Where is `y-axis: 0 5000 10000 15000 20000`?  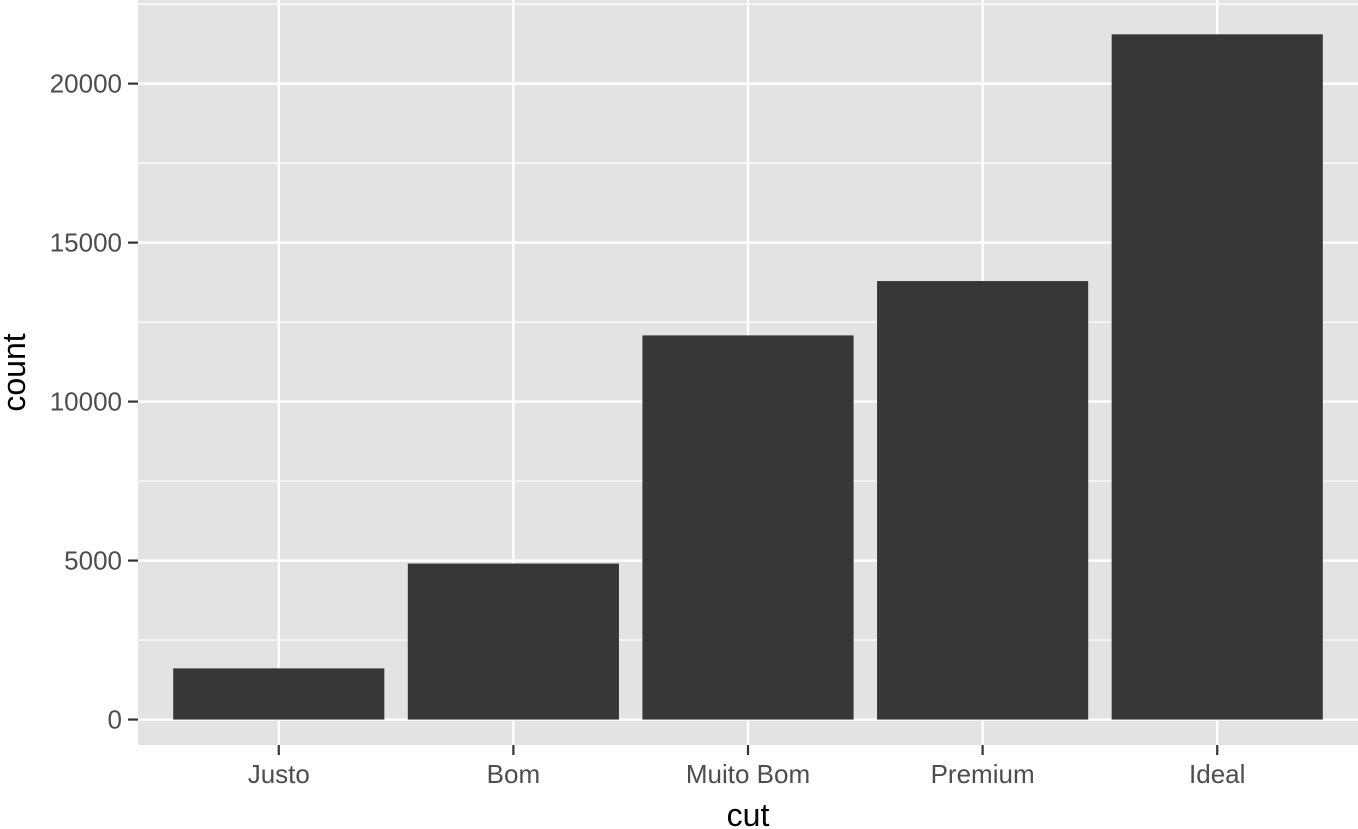
y-axis: 0 5000 10000 15000 20000 is located at coordinates (94, 402).